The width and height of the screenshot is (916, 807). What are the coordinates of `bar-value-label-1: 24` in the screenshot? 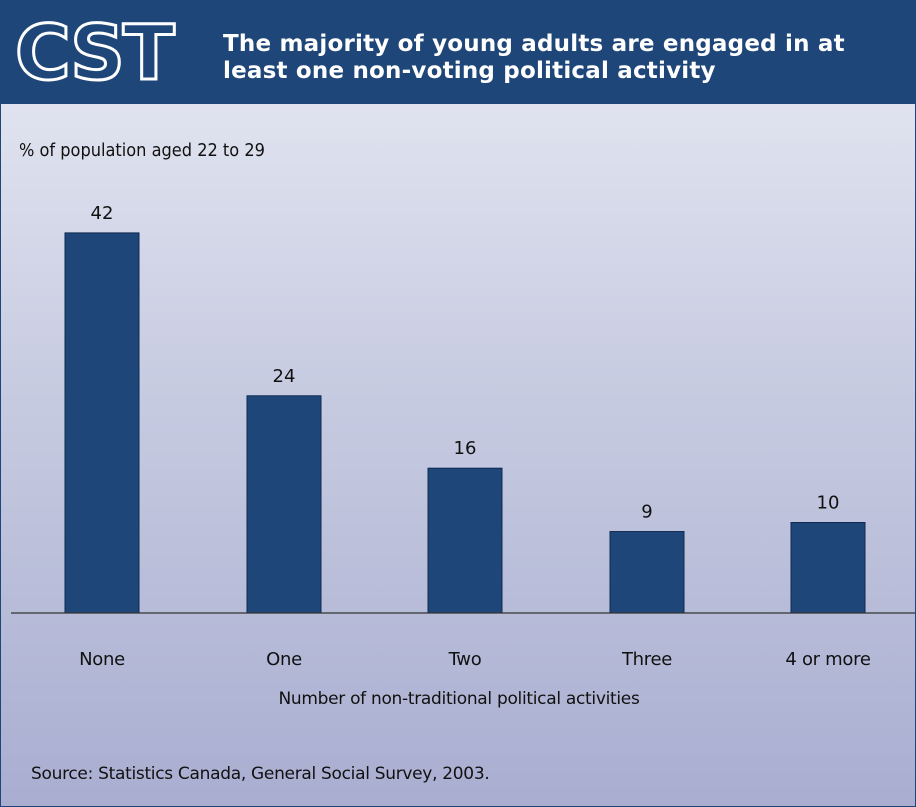 It's located at (284, 376).